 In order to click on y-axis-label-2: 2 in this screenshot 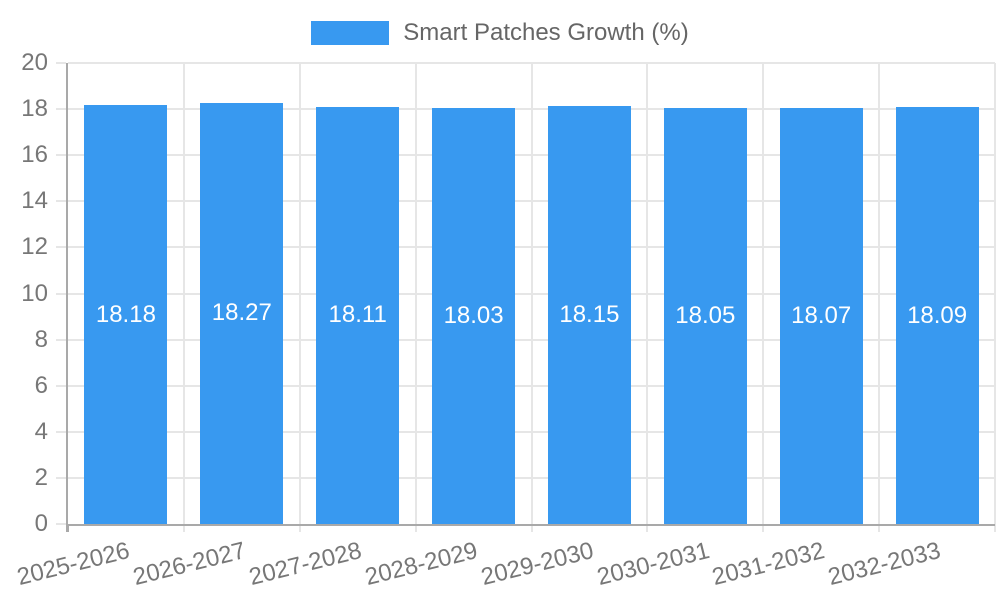, I will do `click(41, 477)`.